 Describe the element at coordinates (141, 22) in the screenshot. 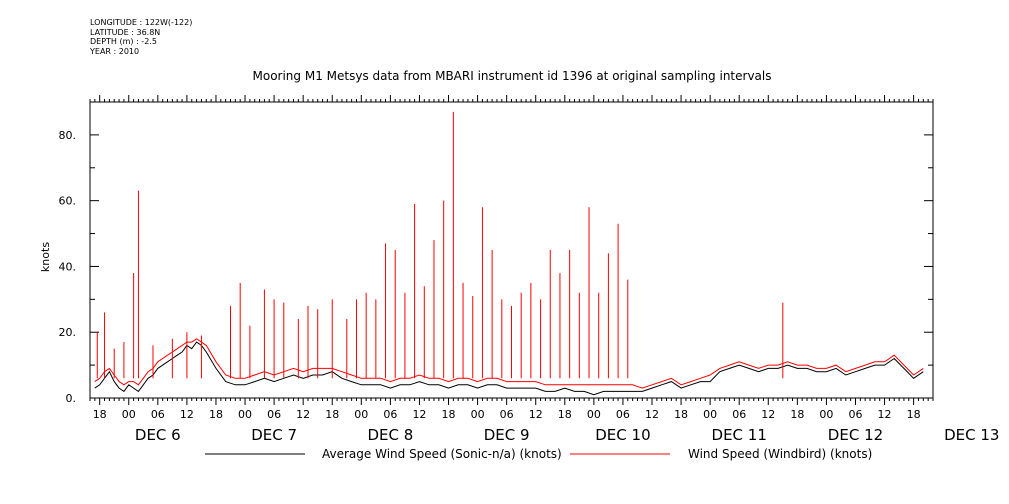

I see `longitude-text: LONGITUDE : 122W(-122)` at that location.